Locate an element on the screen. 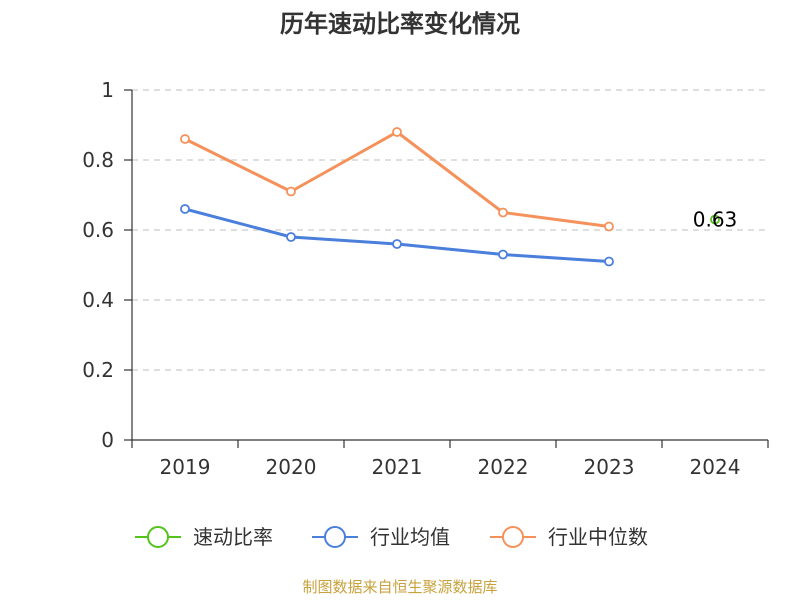  legend-label: 行业均值 is located at coordinates (410, 537).